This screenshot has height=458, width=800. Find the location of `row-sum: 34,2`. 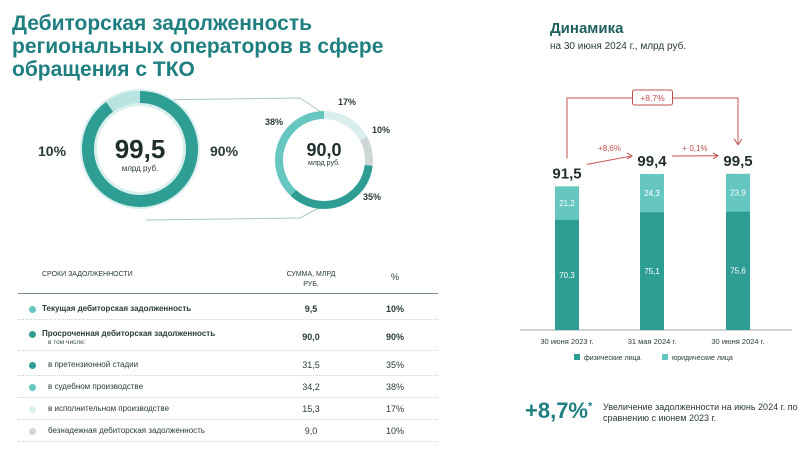

row-sum: 34,2 is located at coordinates (311, 387).